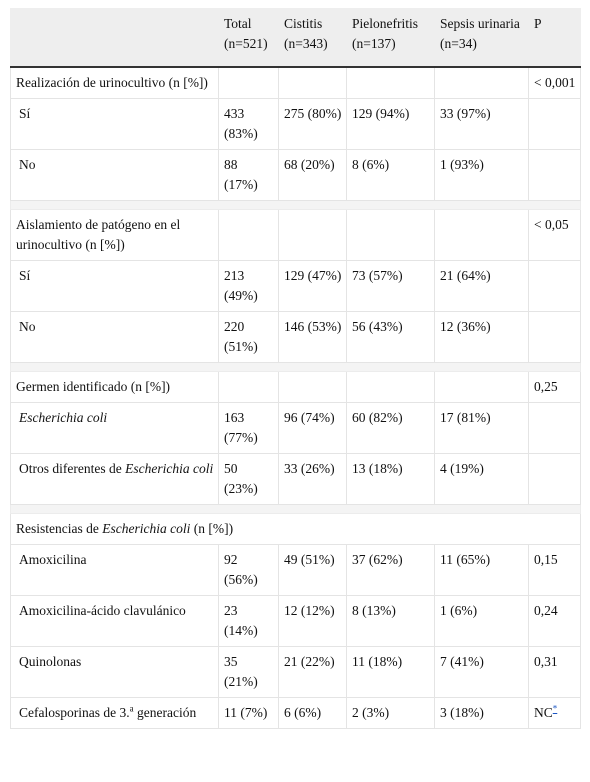 The width and height of the screenshot is (590, 782). I want to click on row-label: Cefalosporinas de 3.a generación, so click(114, 713).